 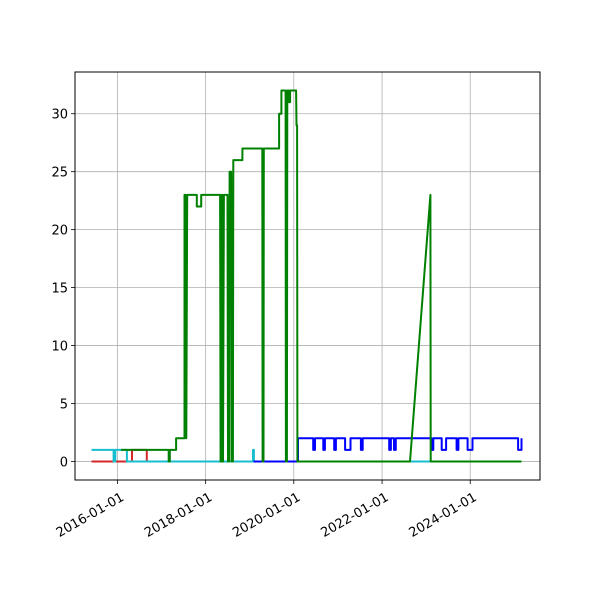 What do you see at coordinates (59, 289) in the screenshot?
I see `y-tick-label: 15` at bounding box center [59, 289].